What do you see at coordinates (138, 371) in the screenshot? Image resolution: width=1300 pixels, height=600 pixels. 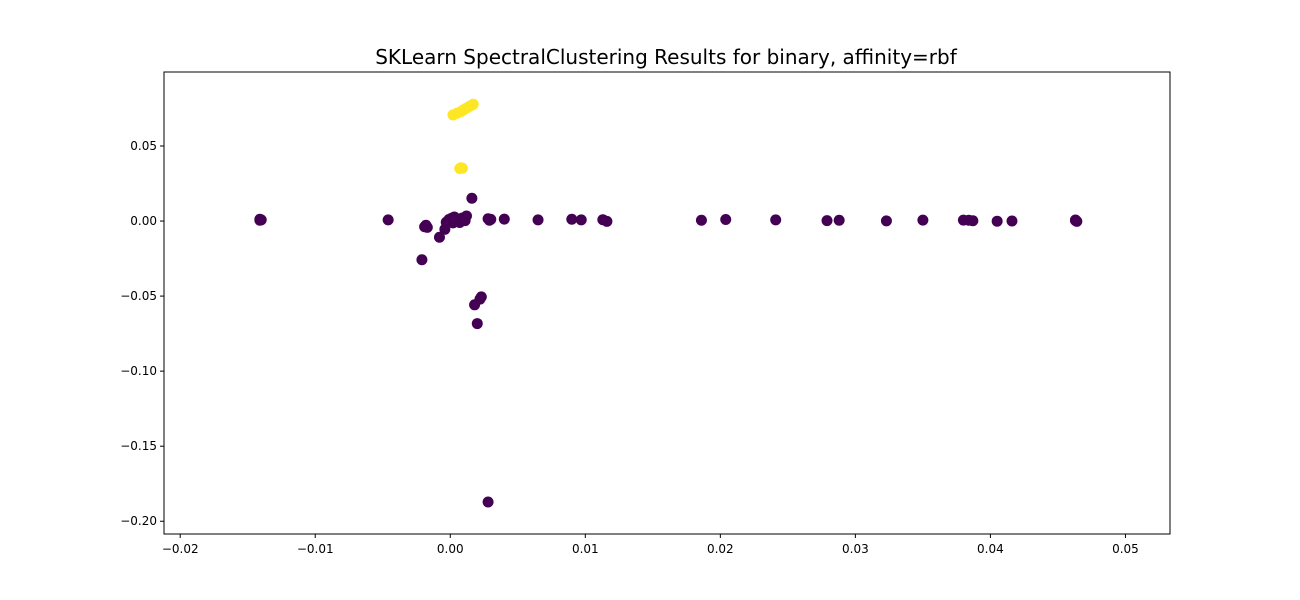 I see `y-tick-label: −0.10` at bounding box center [138, 371].